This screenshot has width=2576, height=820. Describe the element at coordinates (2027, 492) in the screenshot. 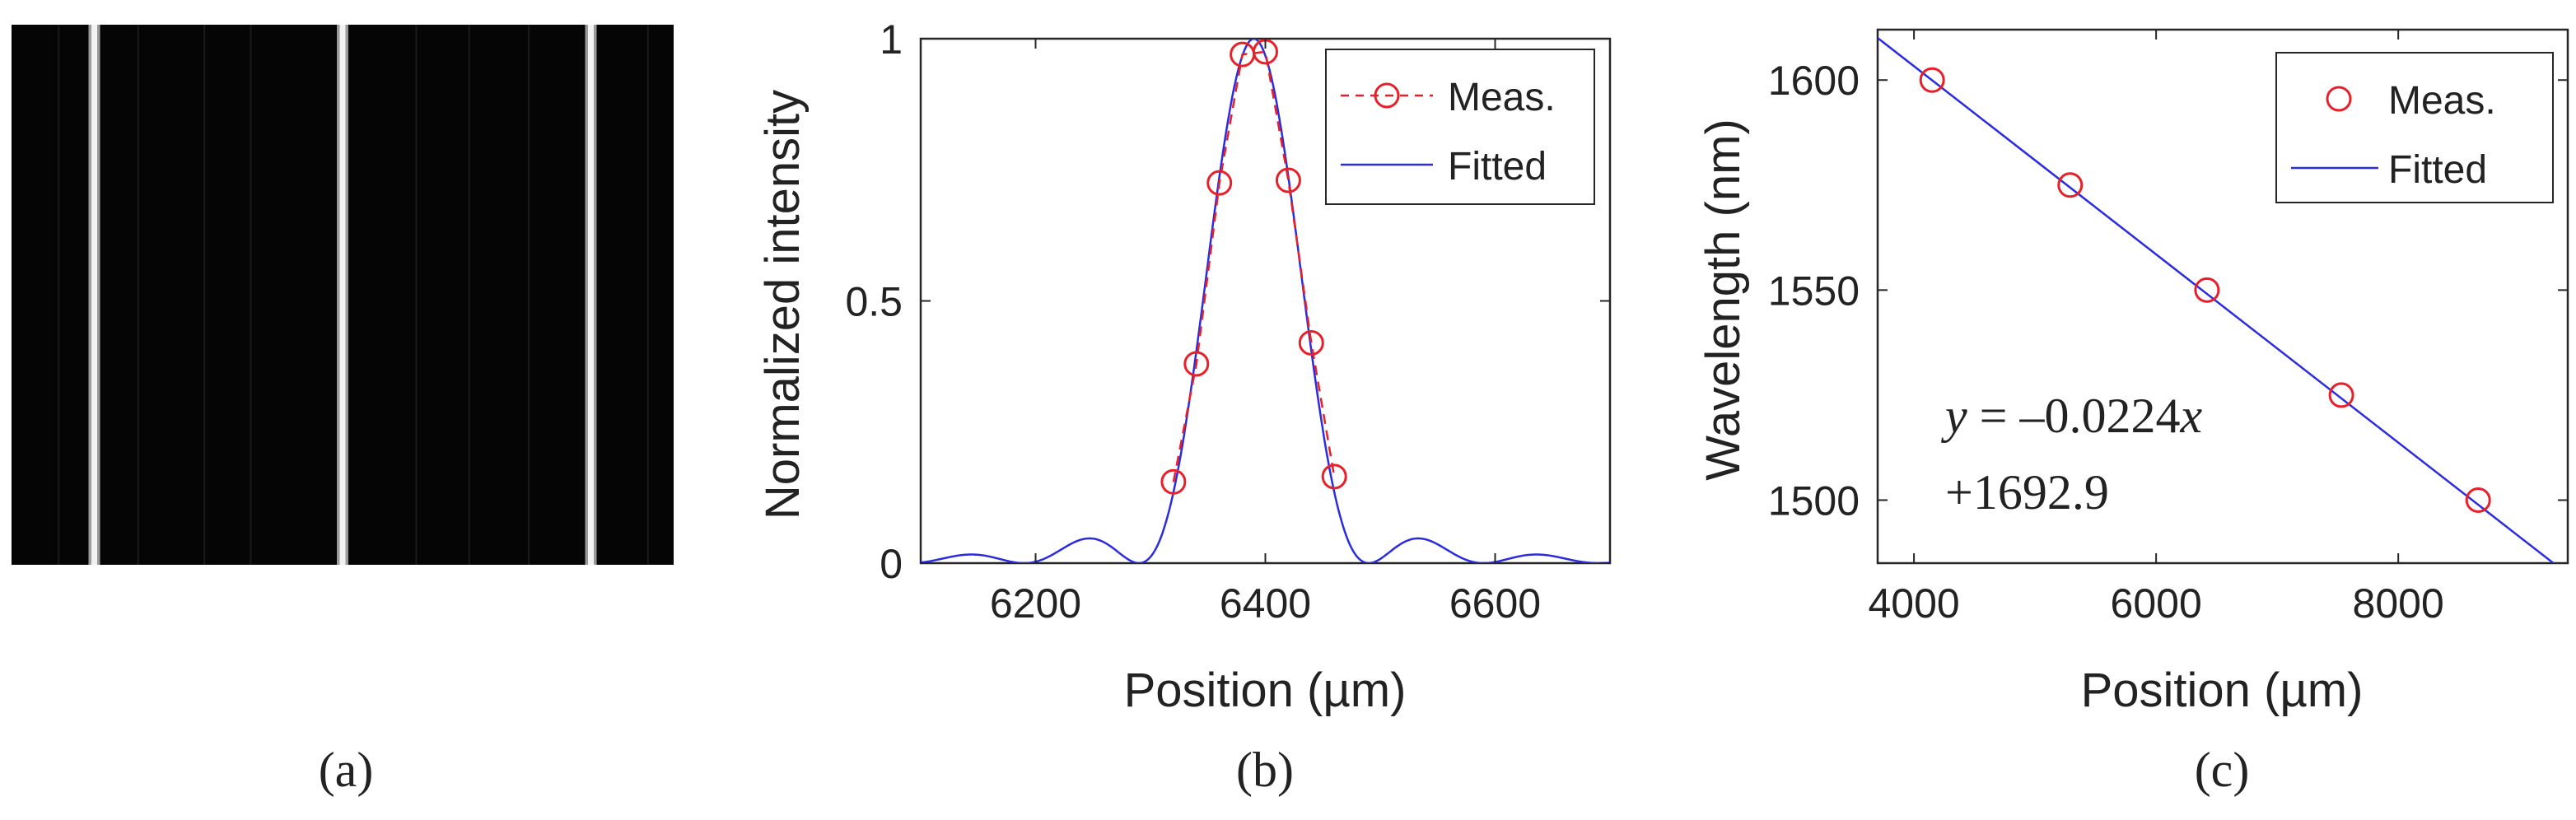

I see `fit-equation-line2: +1692.9` at that location.